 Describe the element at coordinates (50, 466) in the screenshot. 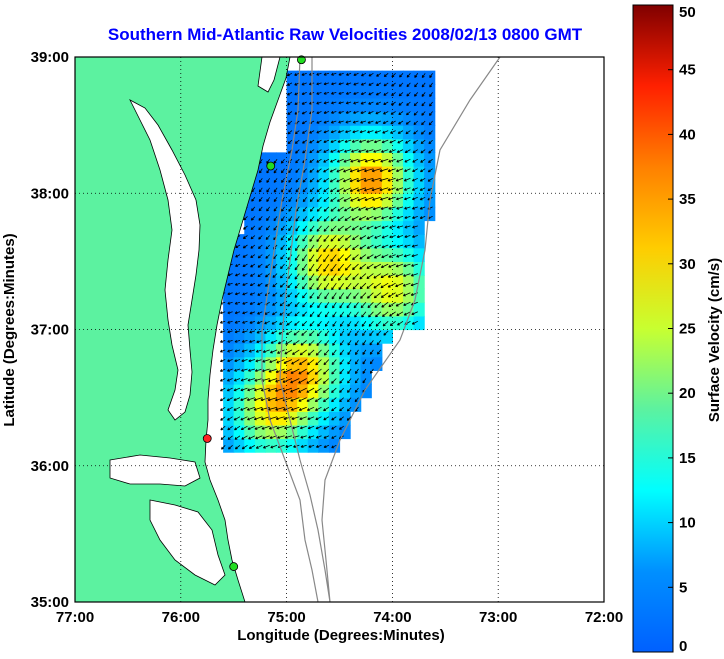

I see `y-tick-label: 36:00` at that location.